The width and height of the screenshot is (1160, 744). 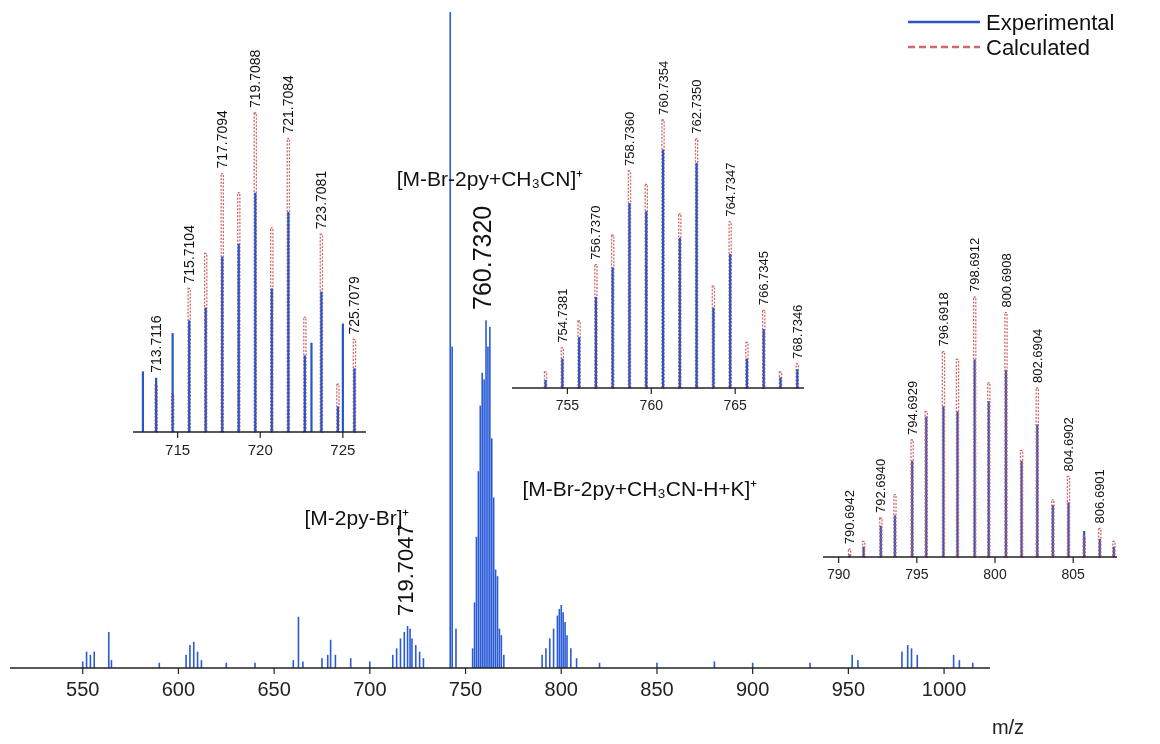 I want to click on legend-label: Experimental, so click(x=1050, y=22).